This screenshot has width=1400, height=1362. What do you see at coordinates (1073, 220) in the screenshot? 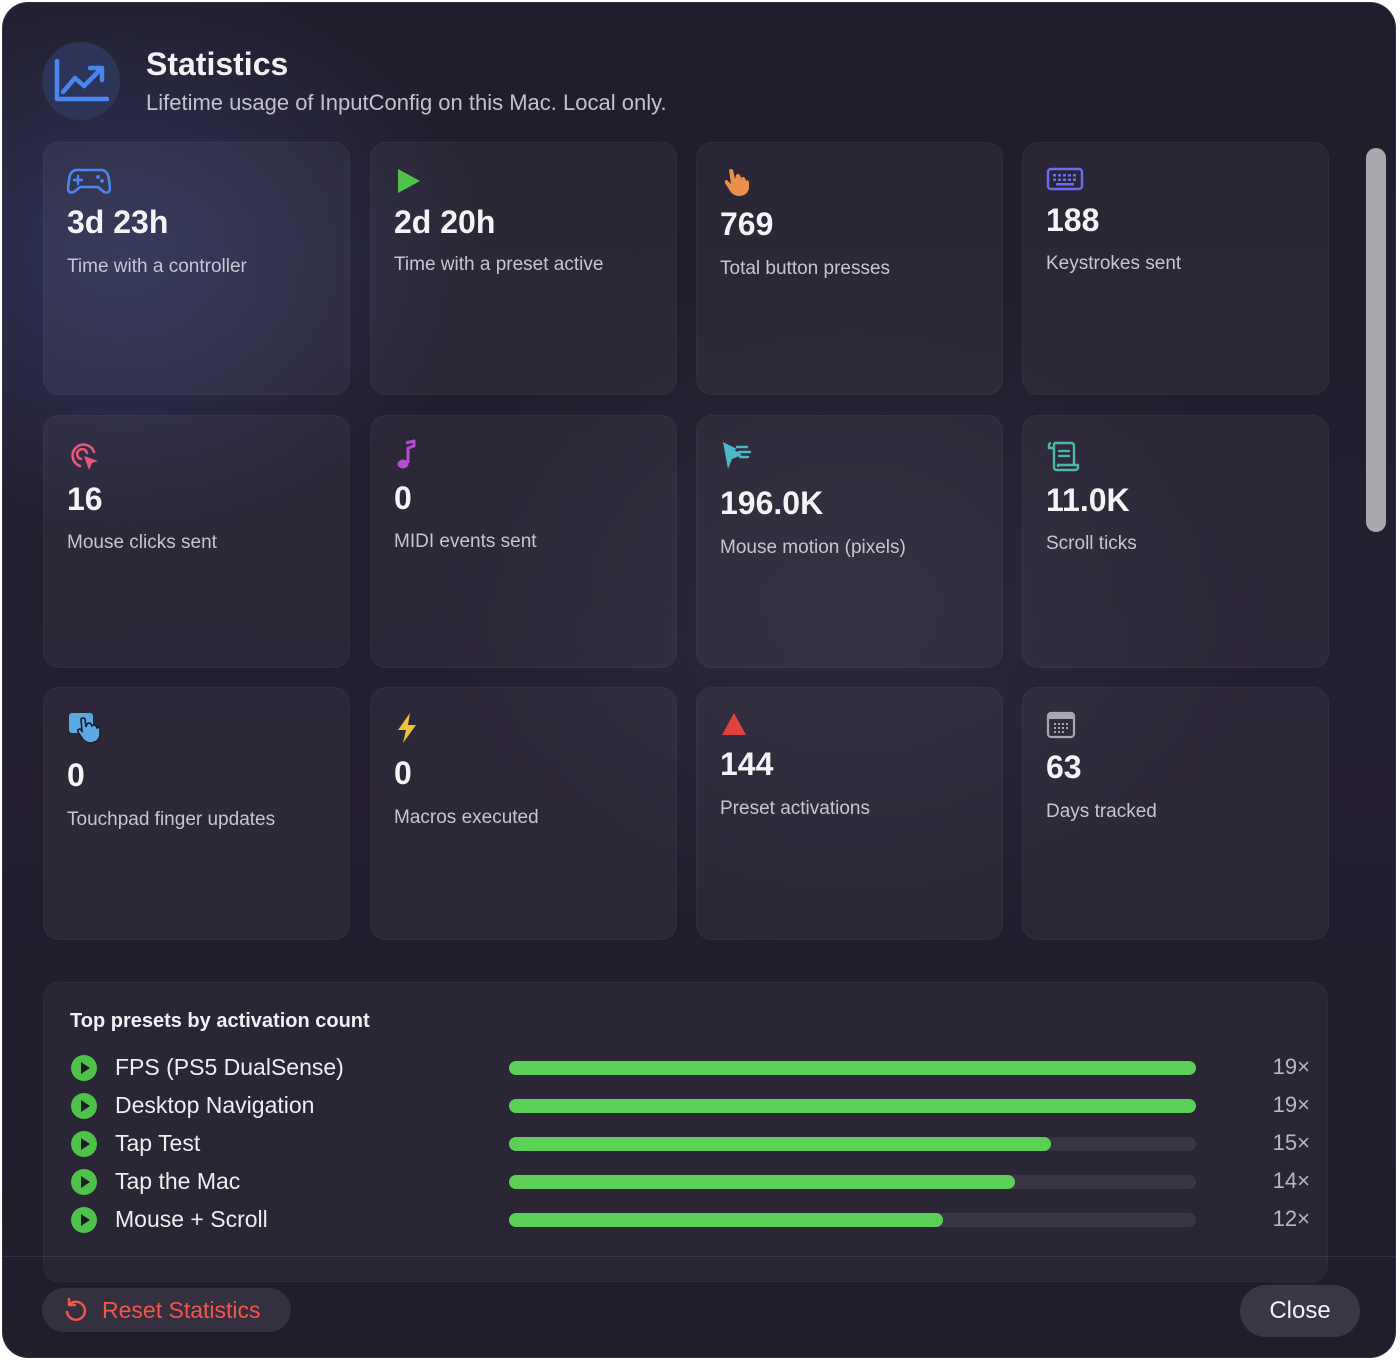
I see `stat-value: 188` at bounding box center [1073, 220].